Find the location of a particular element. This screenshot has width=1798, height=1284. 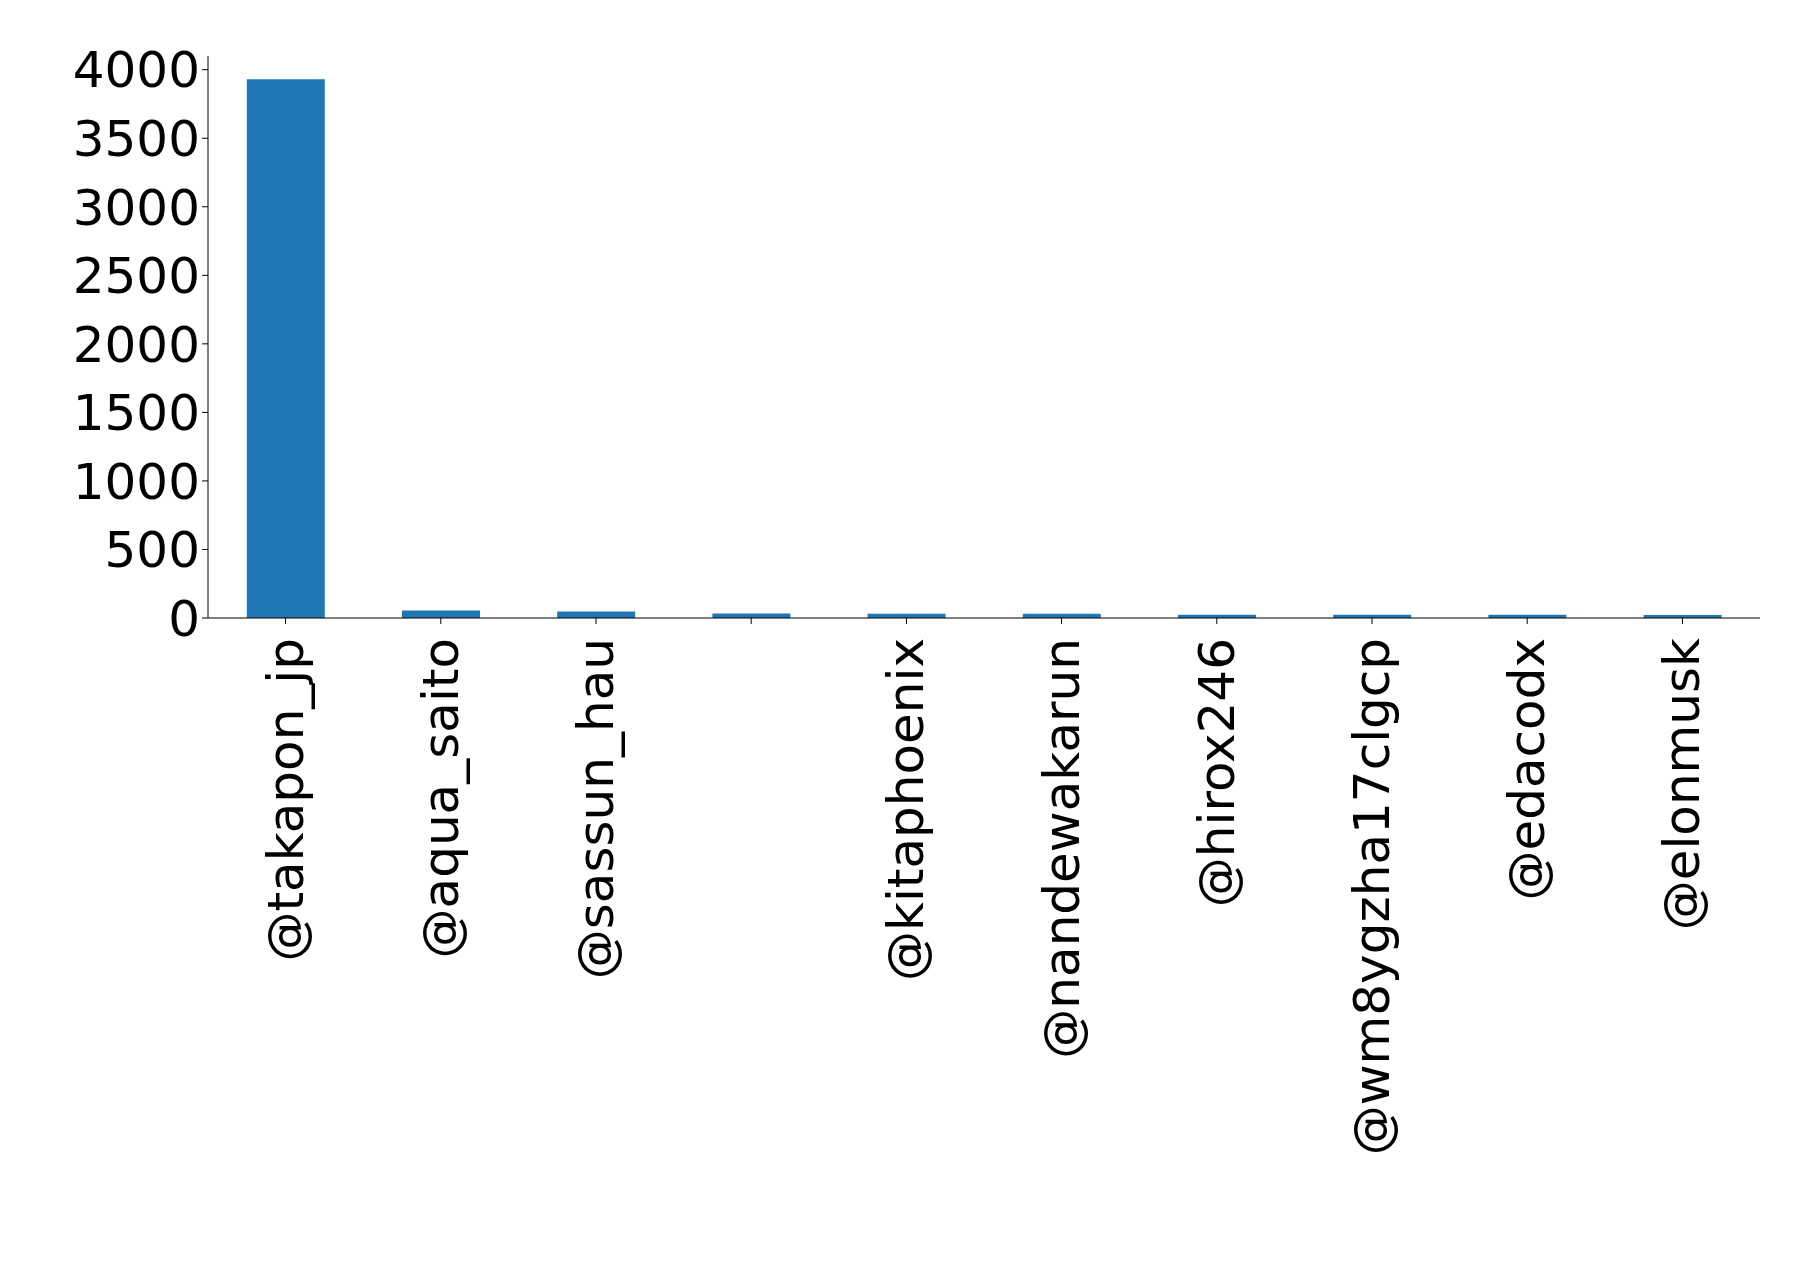

y-tick-label: 1500 is located at coordinates (136, 413).